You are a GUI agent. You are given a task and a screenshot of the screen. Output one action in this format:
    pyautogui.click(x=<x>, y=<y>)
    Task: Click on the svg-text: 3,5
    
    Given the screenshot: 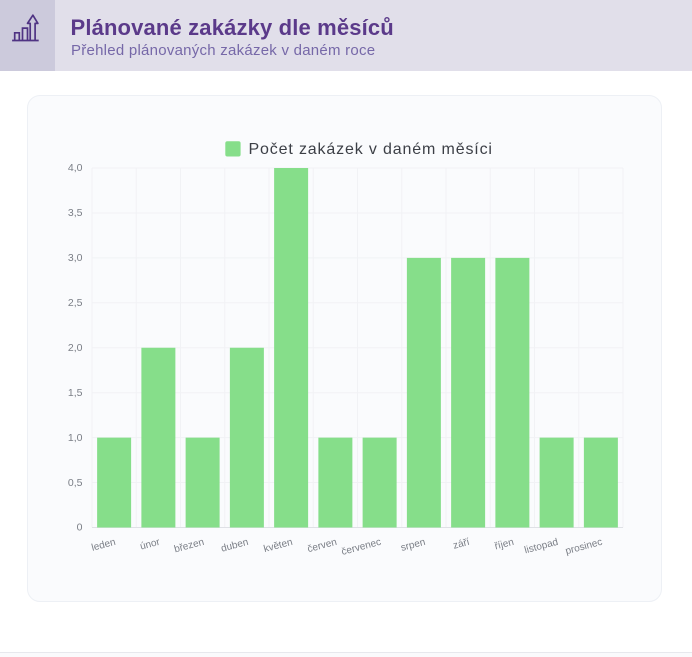 What is the action you would take?
    pyautogui.click(x=75, y=213)
    